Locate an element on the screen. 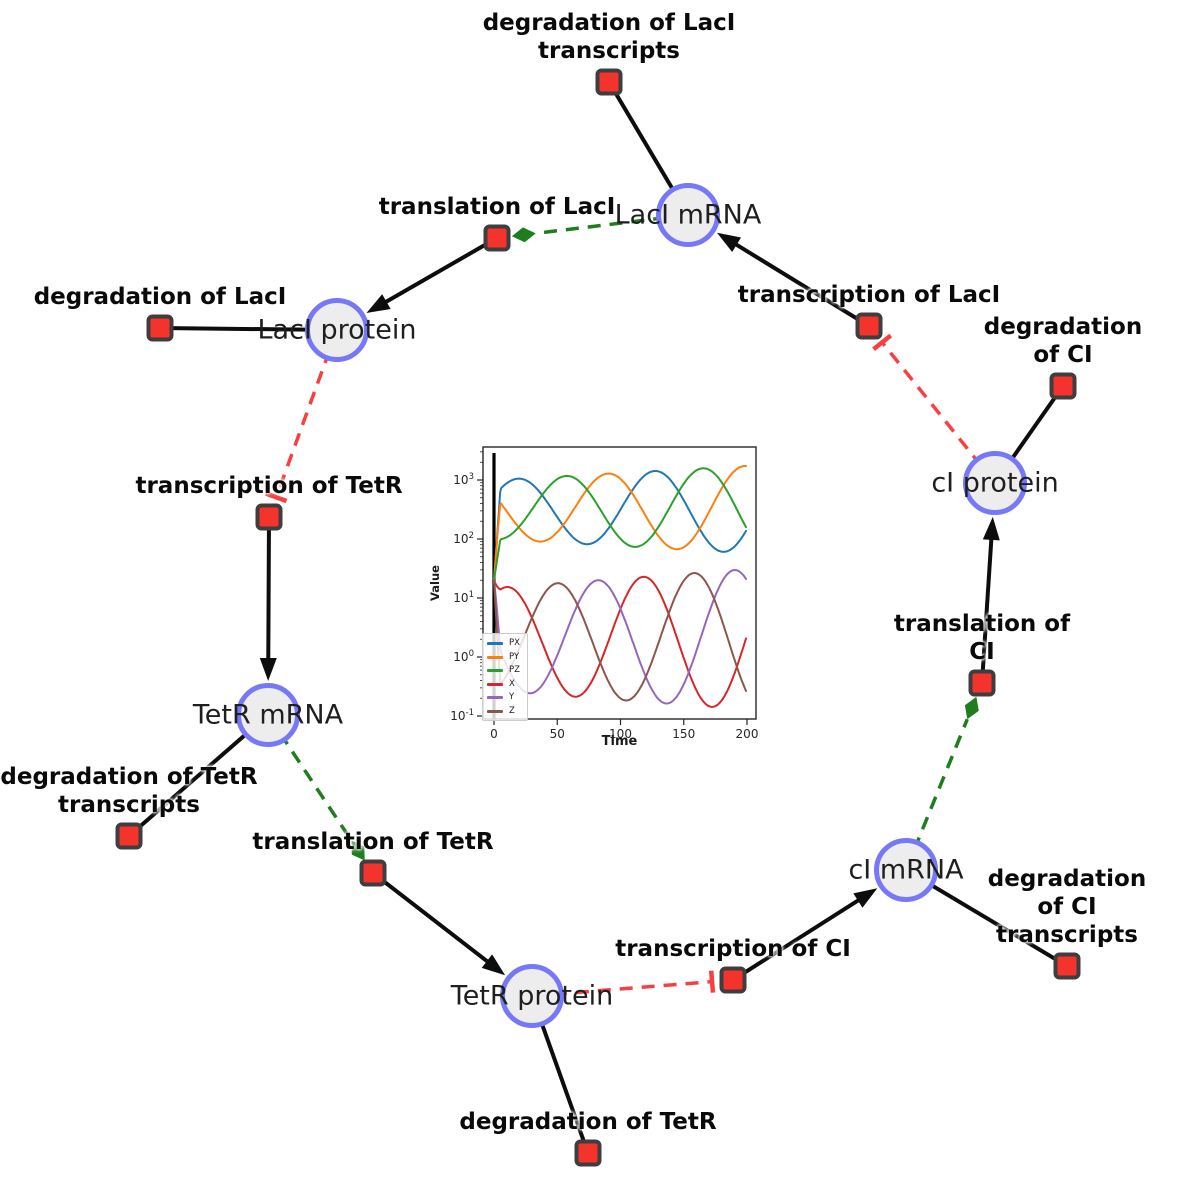 Image resolution: width=1189 pixels, height=1200 pixels. series-line-pz is located at coordinates (620, 524).